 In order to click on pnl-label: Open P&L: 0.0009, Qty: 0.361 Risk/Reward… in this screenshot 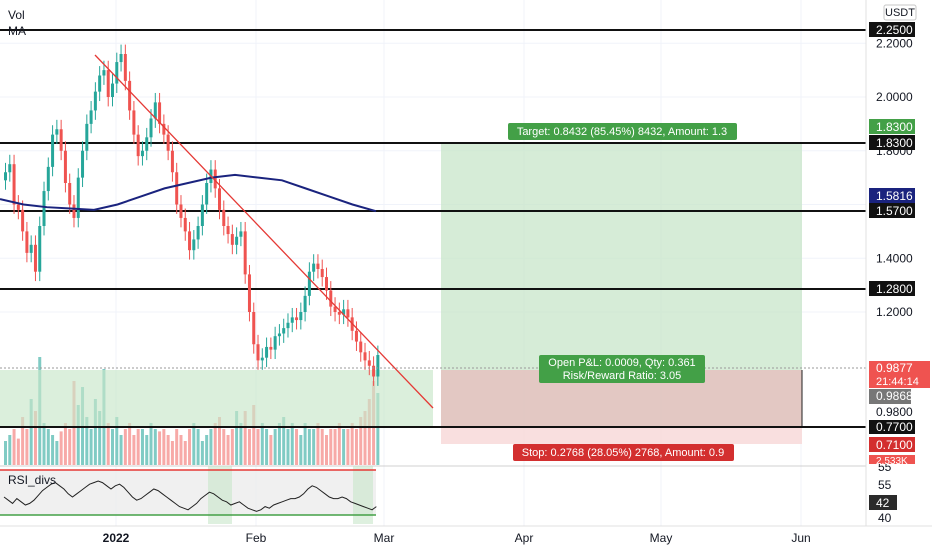, I will do `click(622, 369)`.